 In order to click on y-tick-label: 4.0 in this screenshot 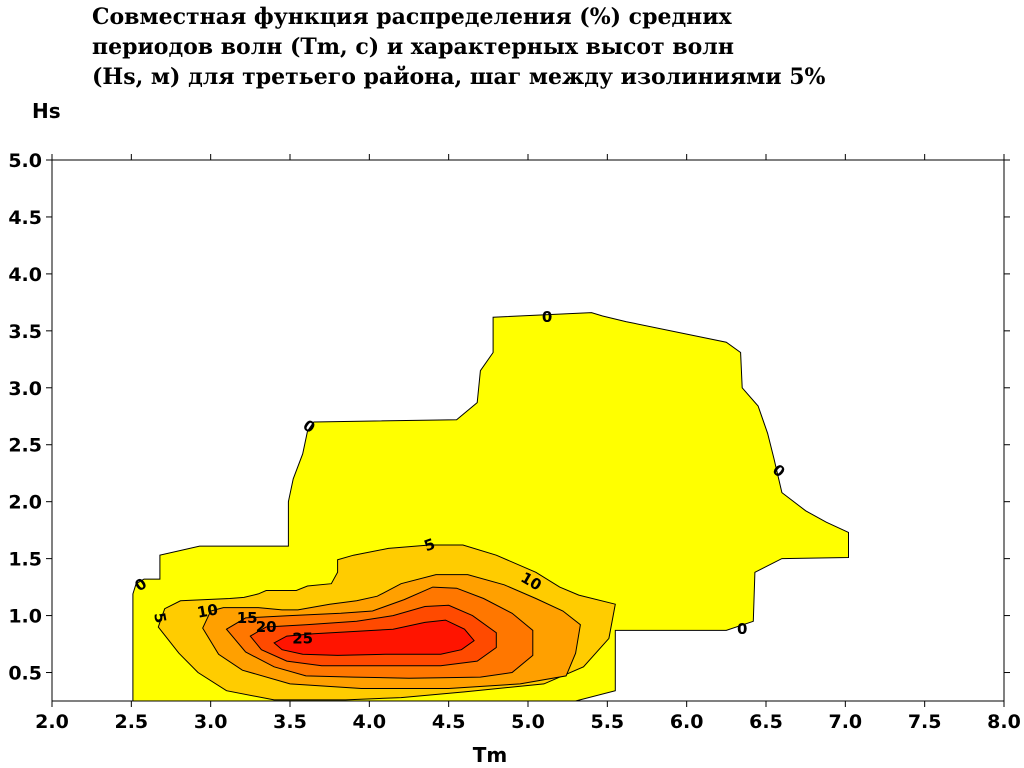, I will do `click(25, 275)`.